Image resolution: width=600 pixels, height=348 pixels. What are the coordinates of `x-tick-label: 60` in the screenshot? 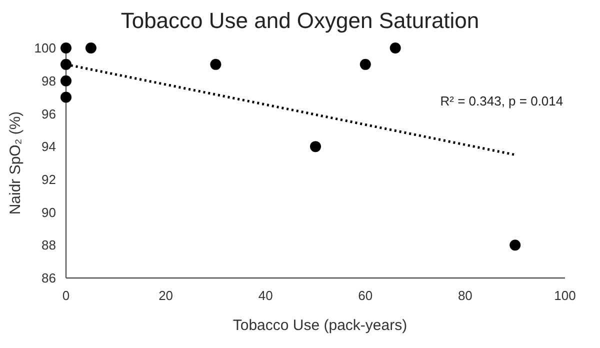 It's located at (365, 295).